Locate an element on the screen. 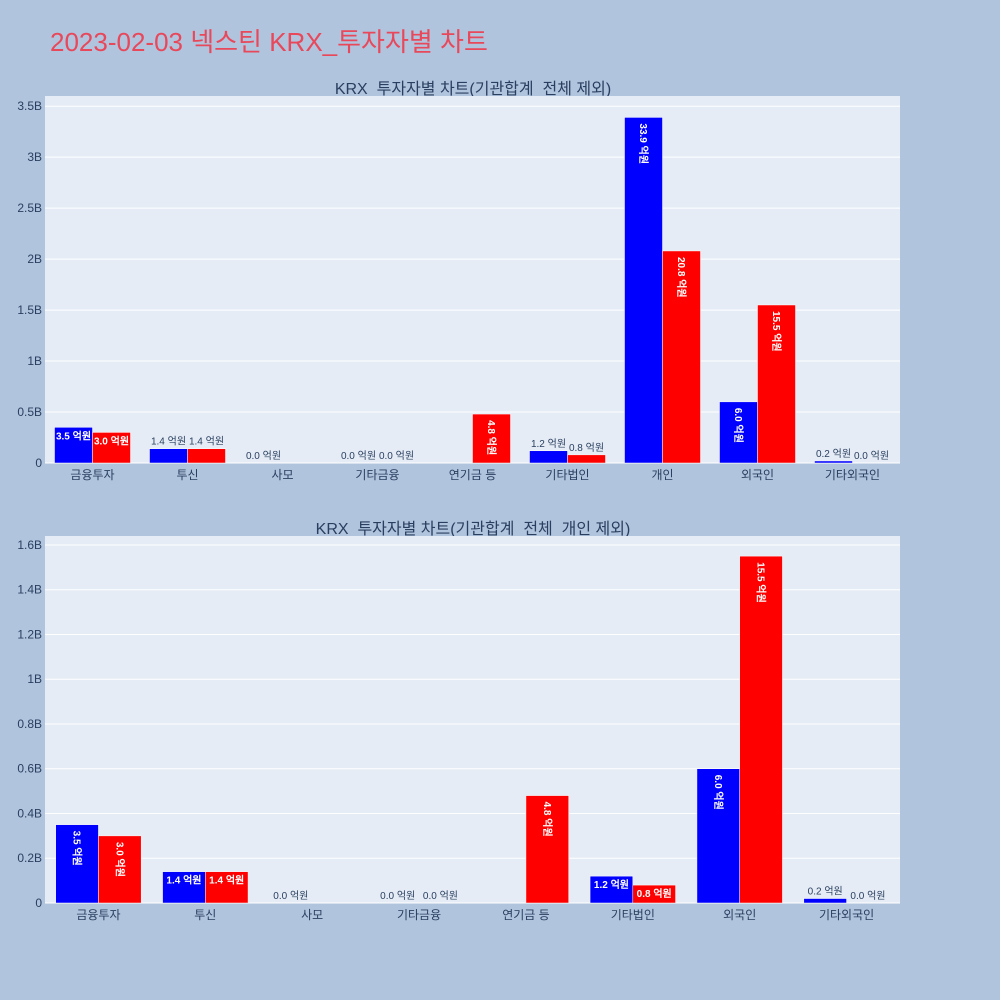 This screenshot has width=1000, height=1000. y-tick-label: 2.5B is located at coordinates (29, 208).